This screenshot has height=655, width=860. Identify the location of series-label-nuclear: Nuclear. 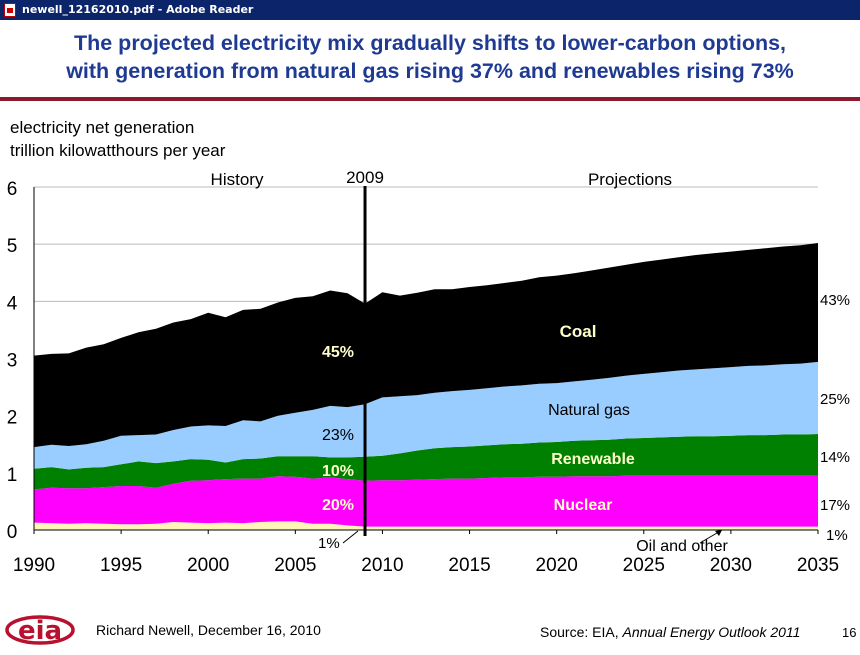
(583, 505).